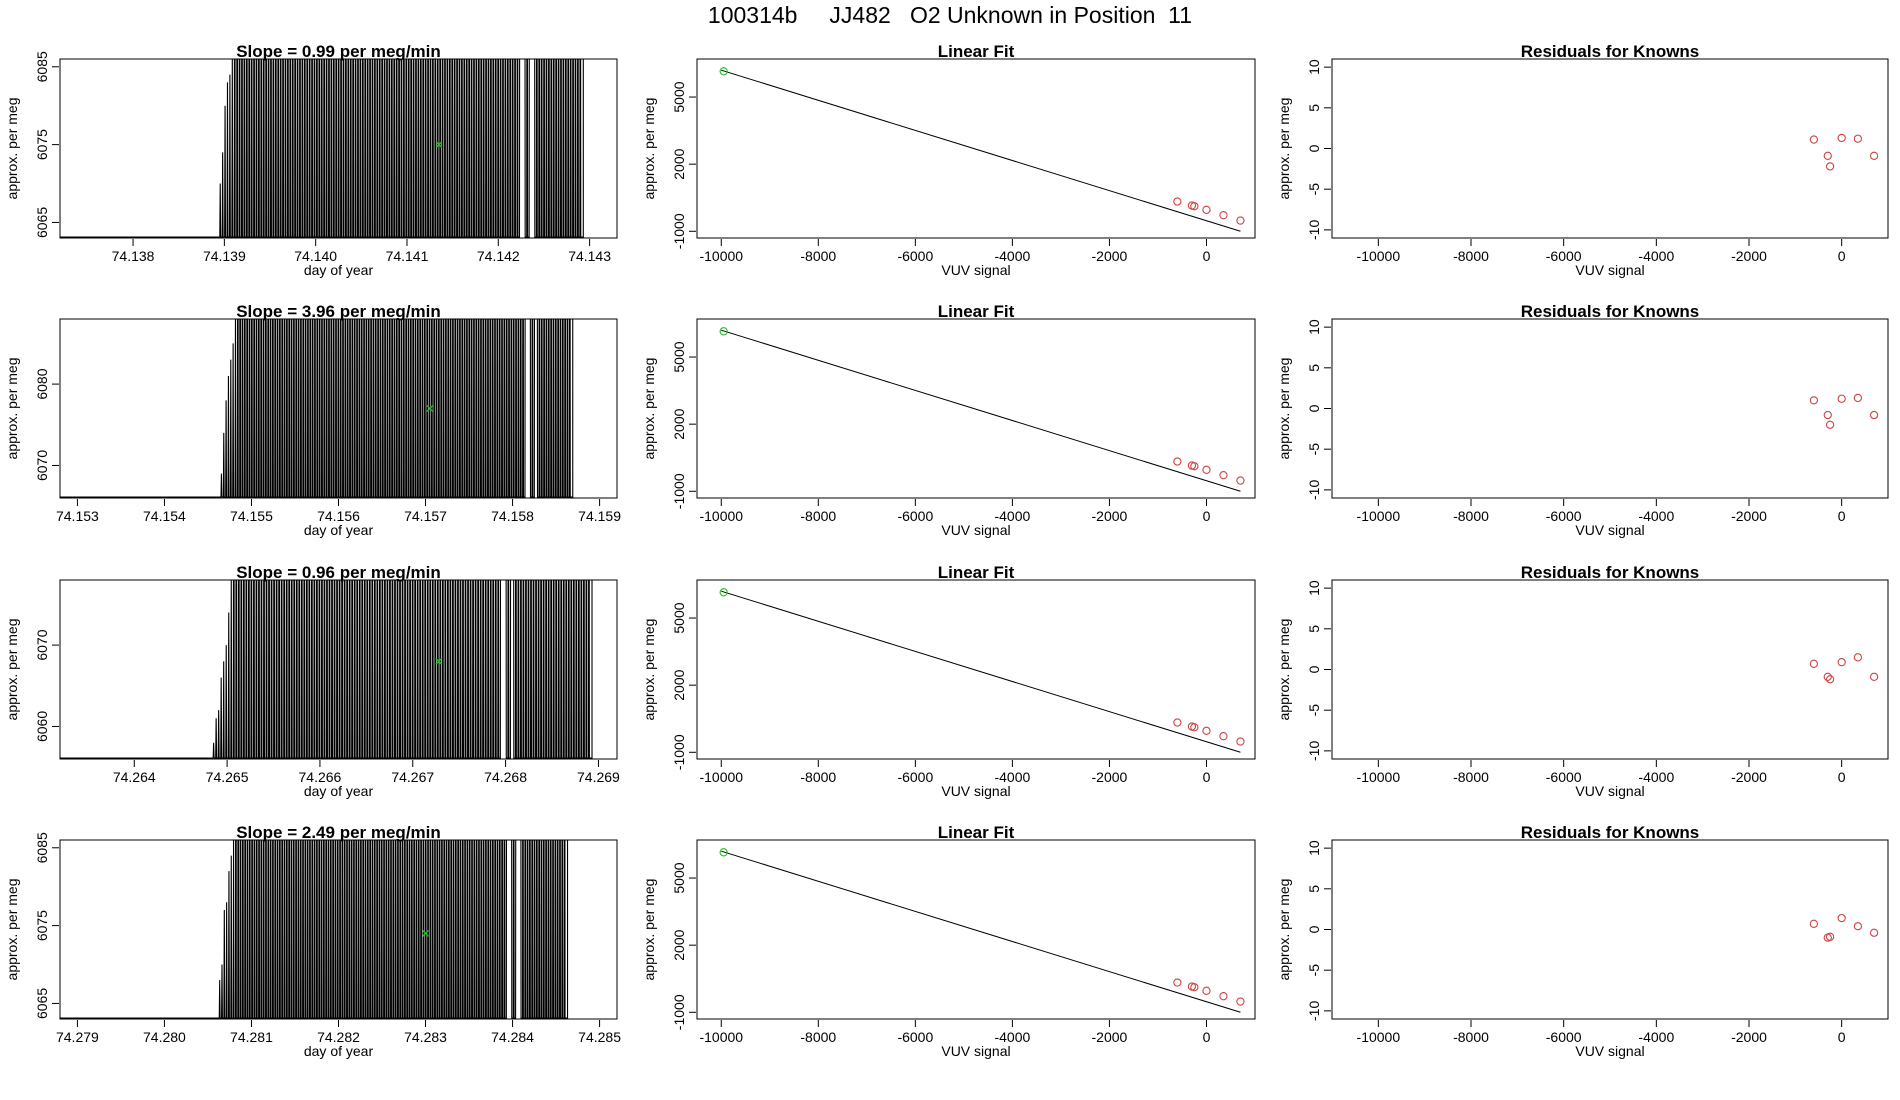 The height and width of the screenshot is (1100, 1900). Describe the element at coordinates (42, 465) in the screenshot. I see `y-tick-label: 6070` at that location.